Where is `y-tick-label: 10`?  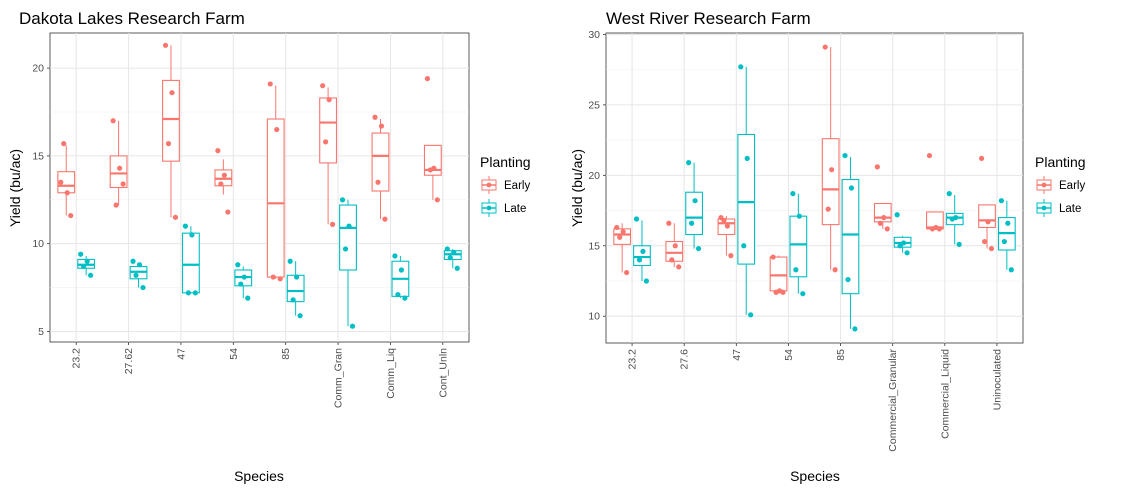 y-tick-label: 10 is located at coordinates (594, 317).